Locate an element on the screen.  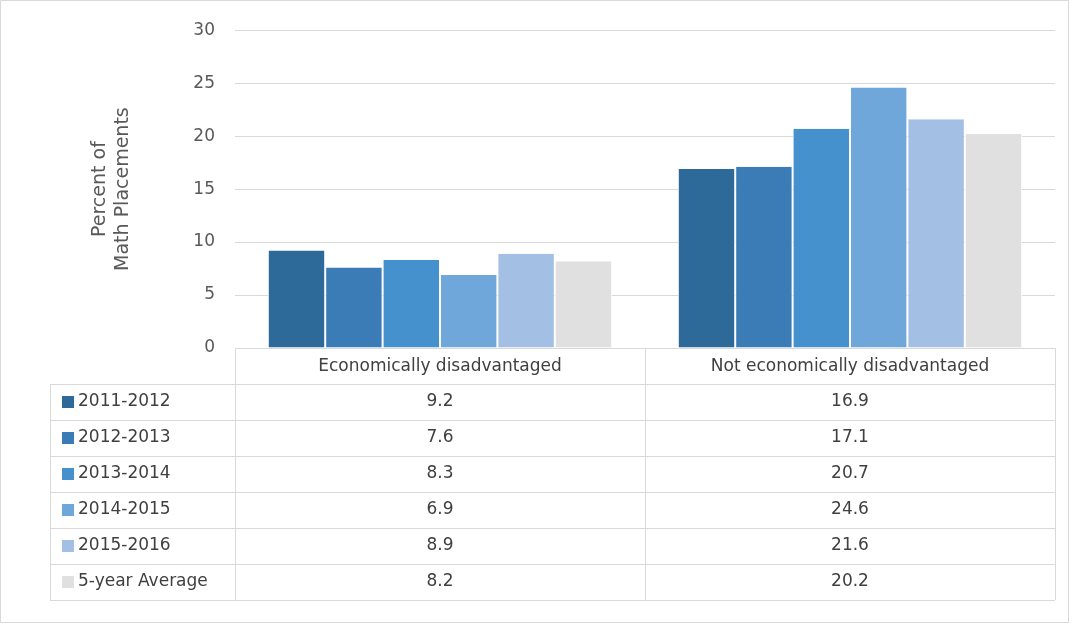
data-label: 7.6 is located at coordinates (440, 436).